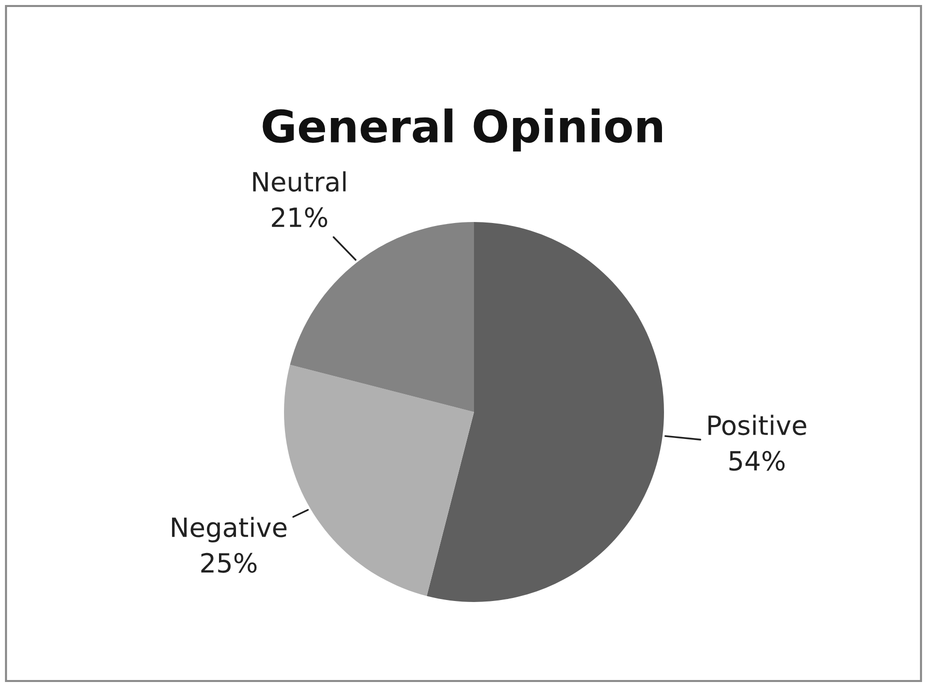  What do you see at coordinates (300, 217) in the screenshot?
I see `data-label: 21%` at bounding box center [300, 217].